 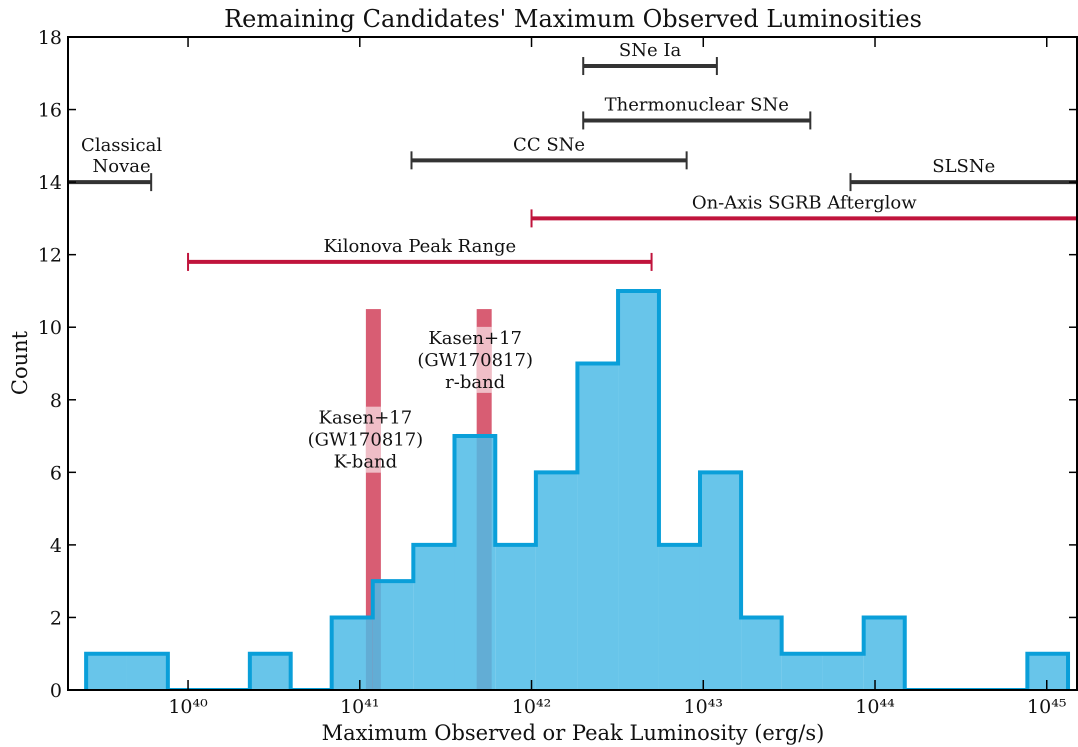 What do you see at coordinates (56, 546) in the screenshot?
I see `y-tick-label: 4` at bounding box center [56, 546].